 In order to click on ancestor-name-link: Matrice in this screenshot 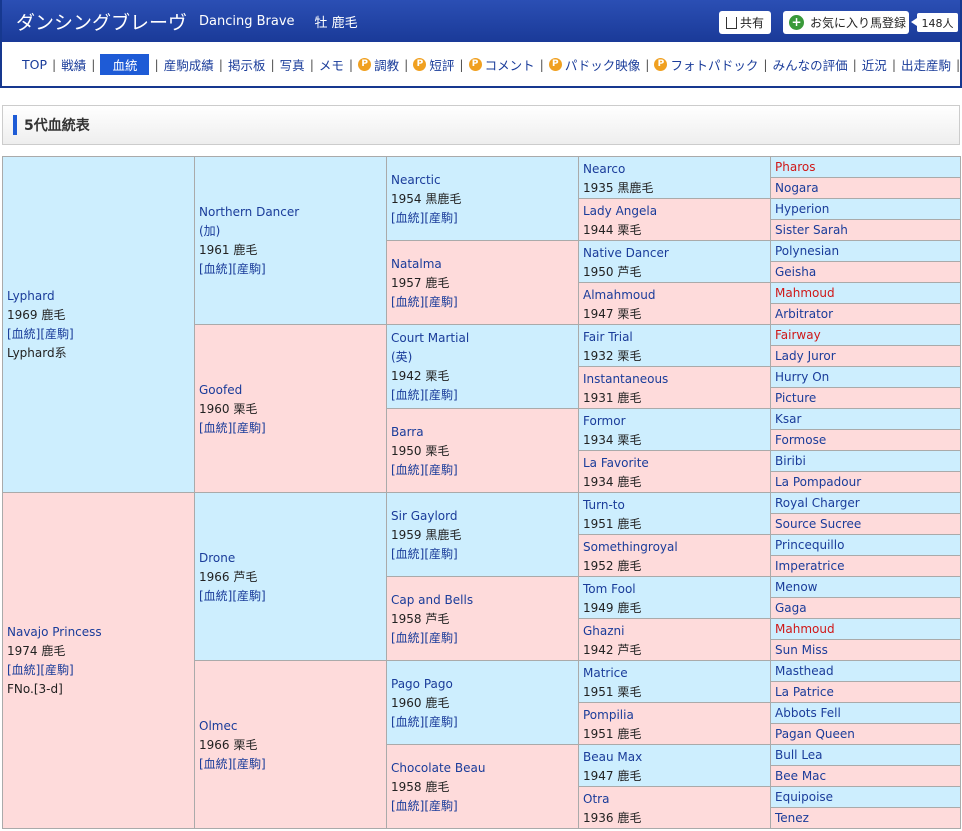, I will do `click(605, 673)`.